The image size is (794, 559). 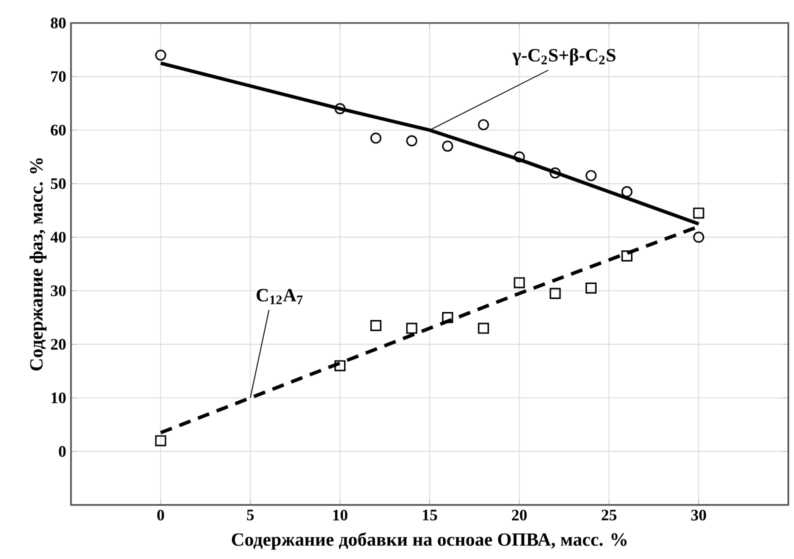 I want to click on x-tick-label: 5, so click(x=250, y=515).